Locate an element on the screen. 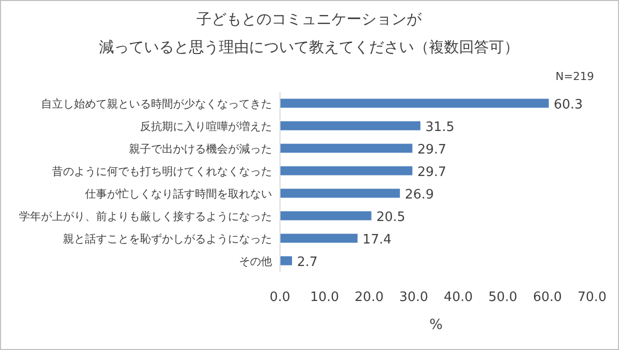 This screenshot has width=619, height=350. data-label: 60.3 is located at coordinates (568, 104).